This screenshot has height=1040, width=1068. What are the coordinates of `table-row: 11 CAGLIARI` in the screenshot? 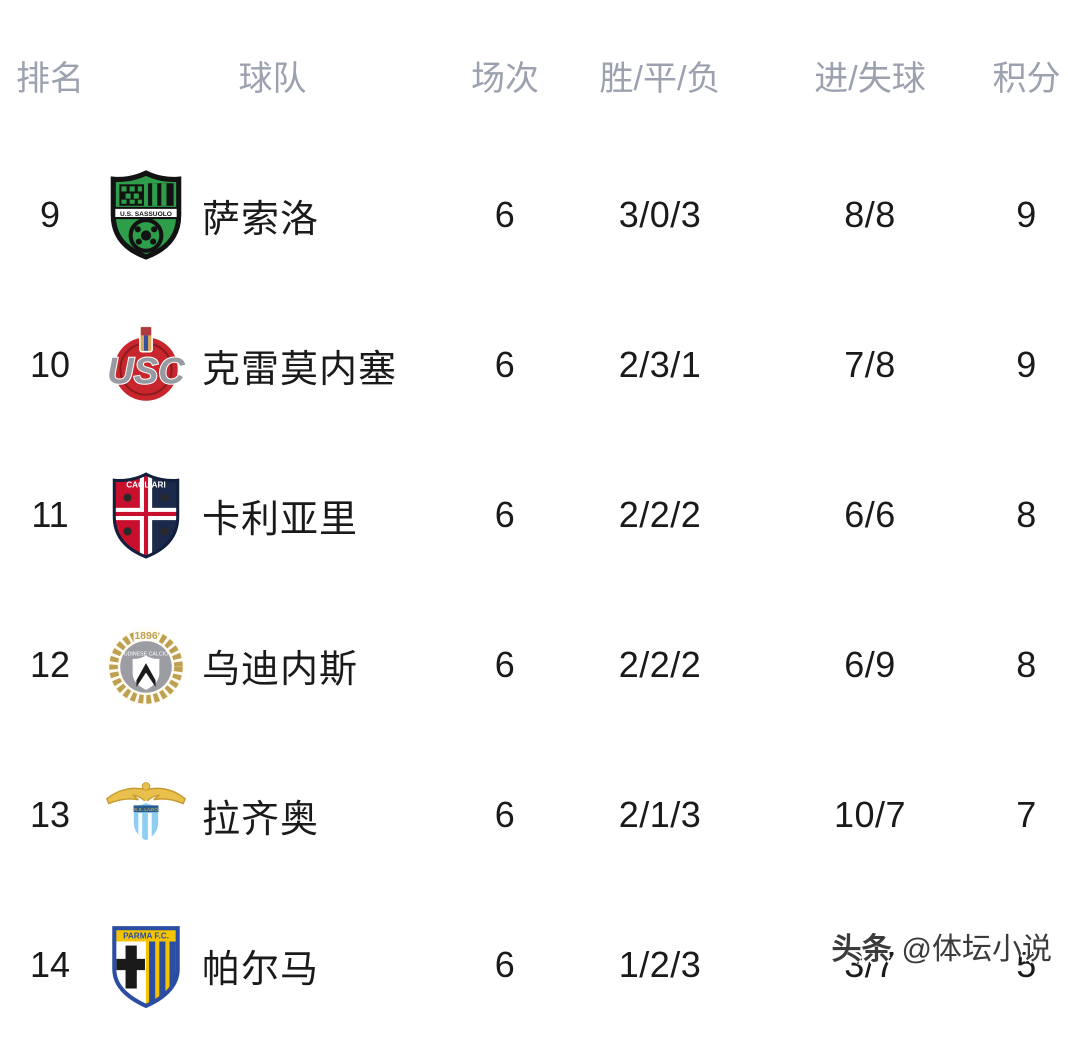 It's located at (534, 515).